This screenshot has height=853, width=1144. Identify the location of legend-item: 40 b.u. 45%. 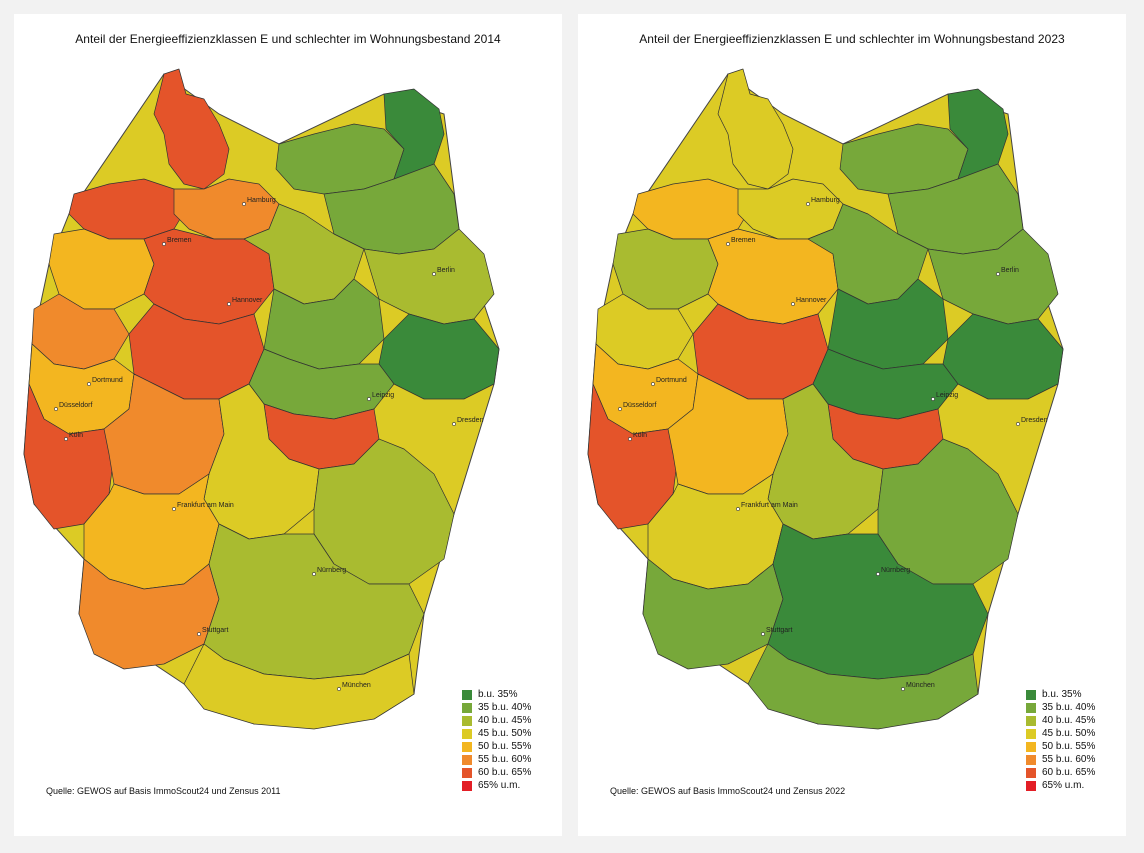
(1074, 720).